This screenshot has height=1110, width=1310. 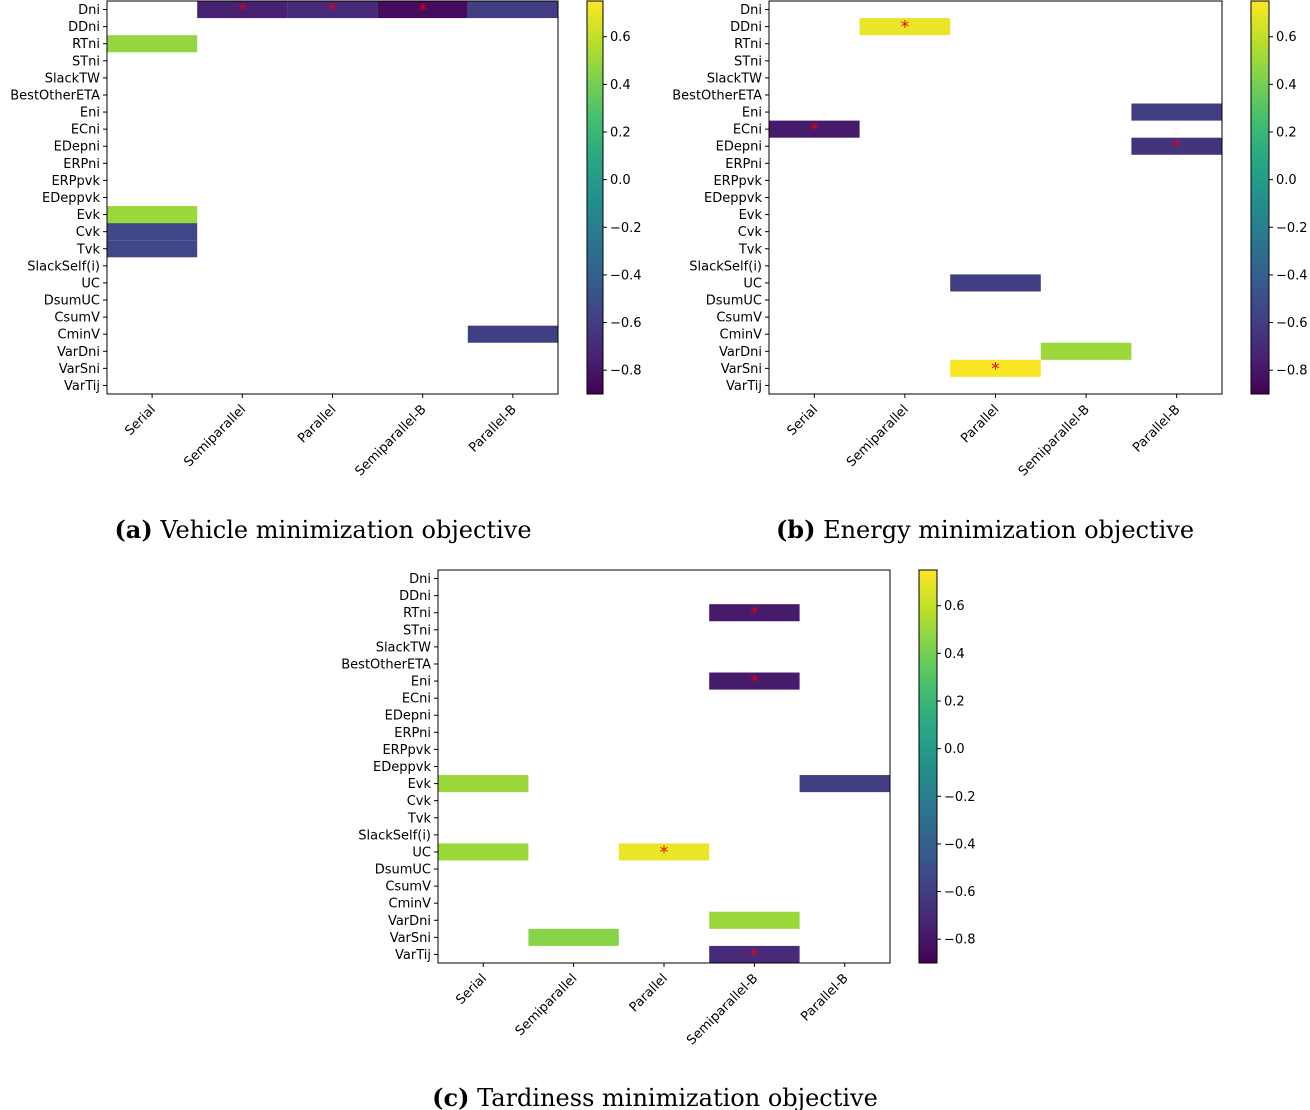 I want to click on y-tick-label: ERPpvk, so click(x=75, y=181).